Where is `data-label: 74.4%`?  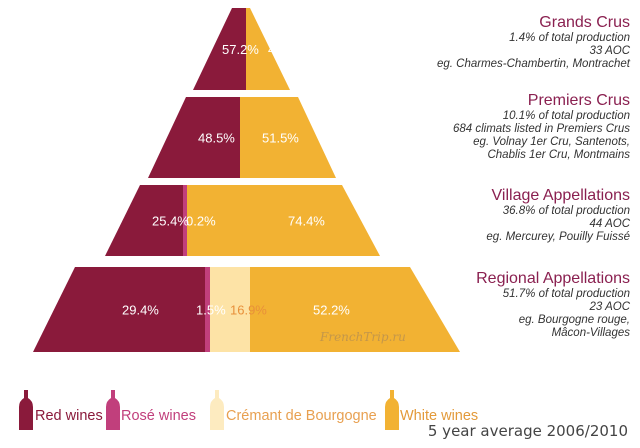
data-label: 74.4% is located at coordinates (306, 221).